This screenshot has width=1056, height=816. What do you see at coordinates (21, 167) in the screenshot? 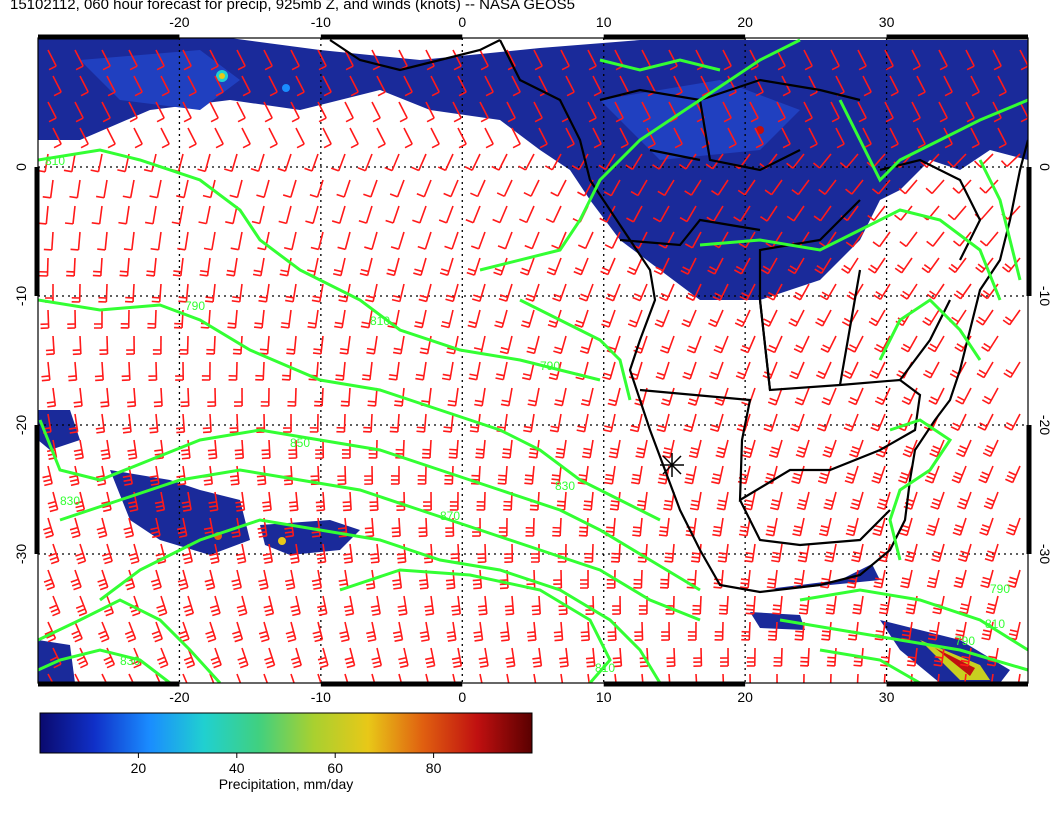
I see `lat-tick-label-left: 0` at bounding box center [21, 167].